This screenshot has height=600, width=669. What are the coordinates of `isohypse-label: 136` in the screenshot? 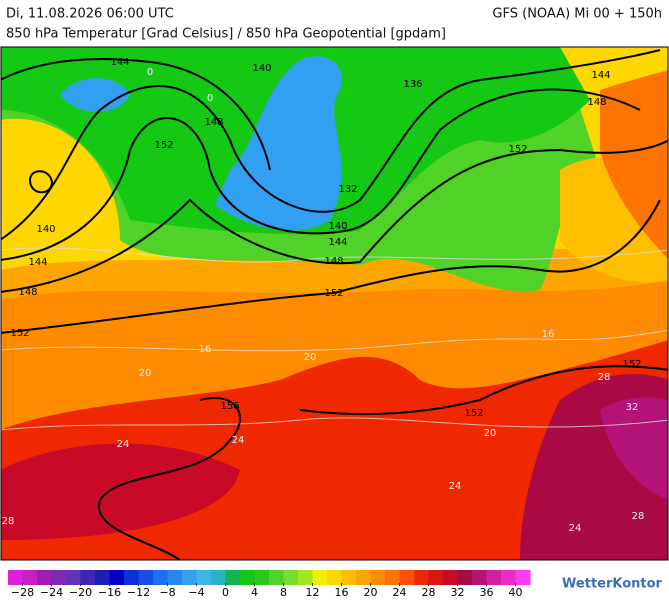 It's located at (412, 84).